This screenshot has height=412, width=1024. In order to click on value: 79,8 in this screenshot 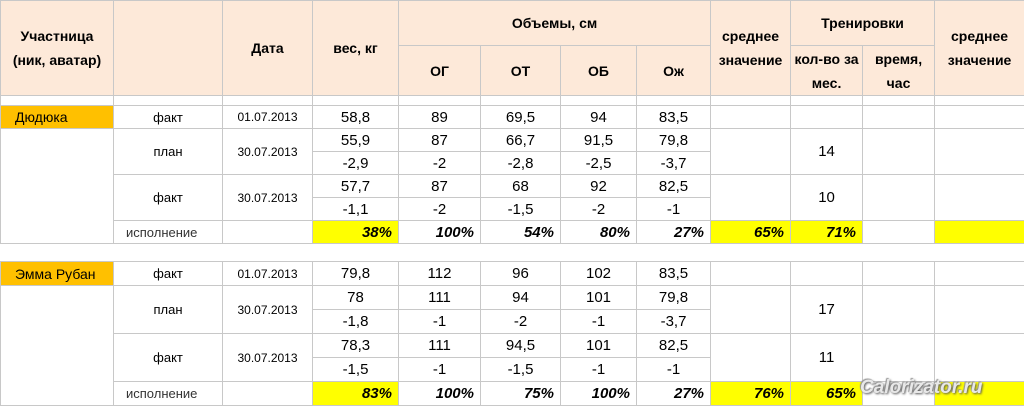, I will do `click(673, 140)`.